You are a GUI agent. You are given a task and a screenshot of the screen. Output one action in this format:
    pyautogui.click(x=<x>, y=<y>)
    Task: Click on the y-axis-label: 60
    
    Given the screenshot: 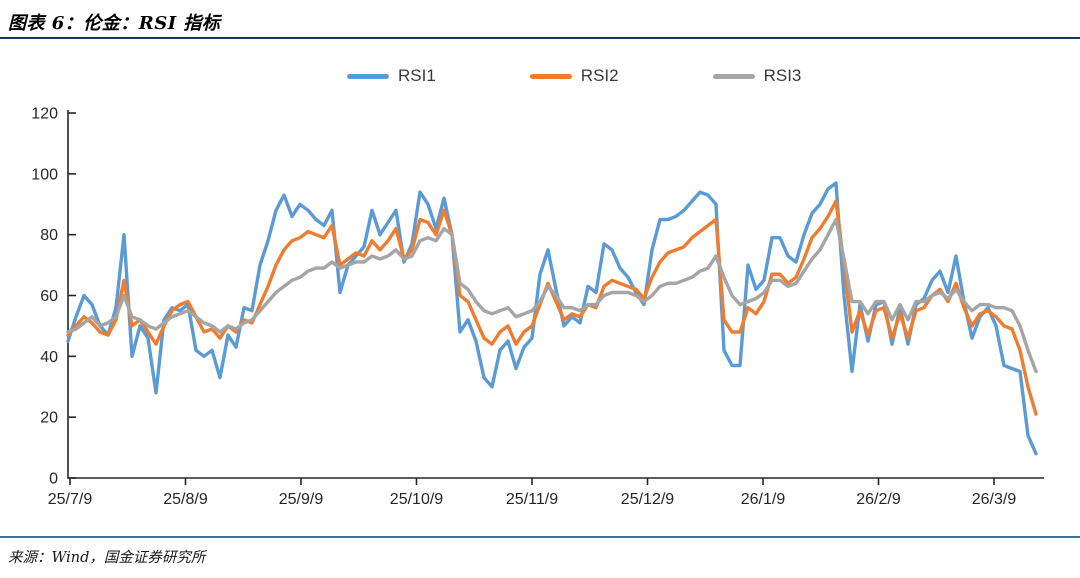 What is the action you would take?
    pyautogui.click(x=49, y=296)
    